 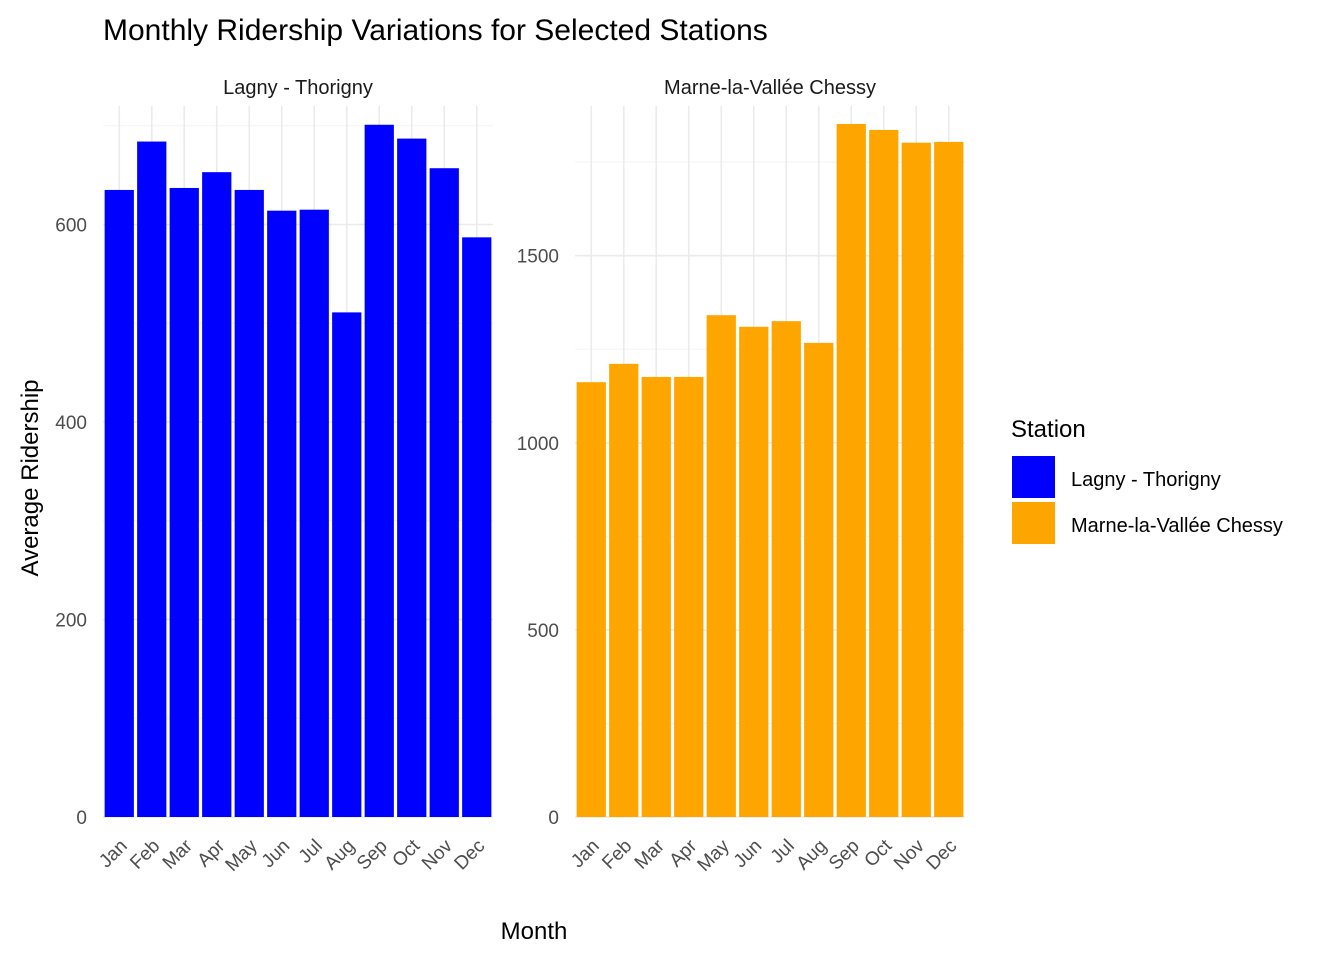 What do you see at coordinates (30, 477) in the screenshot?
I see `y-axis-title: Average Ridership` at bounding box center [30, 477].